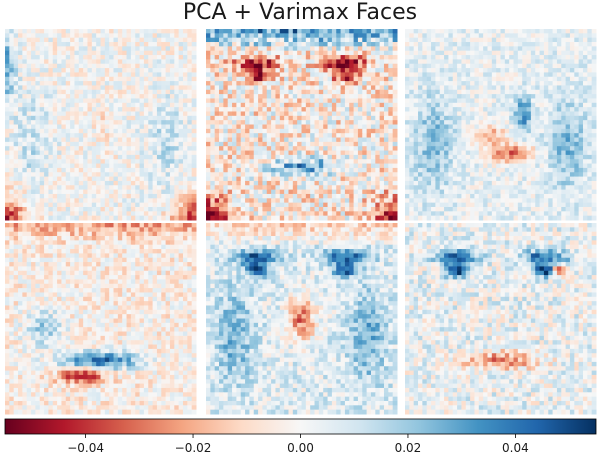 The image size is (600, 459). I want to click on colorbar-gradient, so click(300, 426).